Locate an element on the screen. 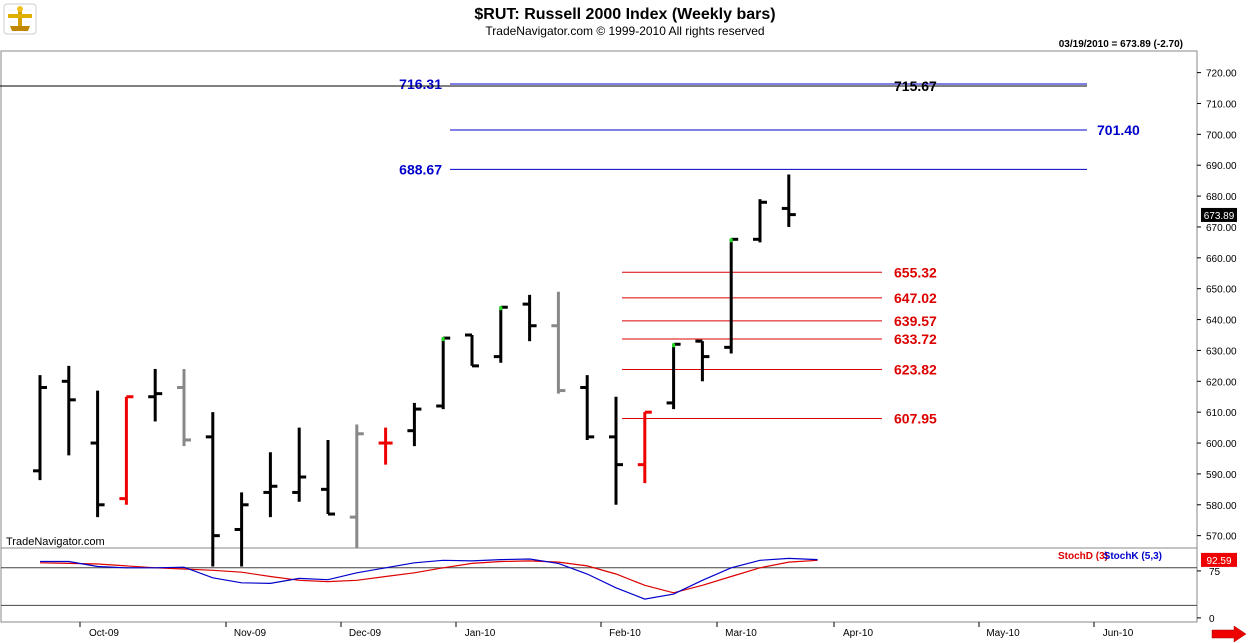  x-tick-label: Apr-10 is located at coordinates (858, 633).